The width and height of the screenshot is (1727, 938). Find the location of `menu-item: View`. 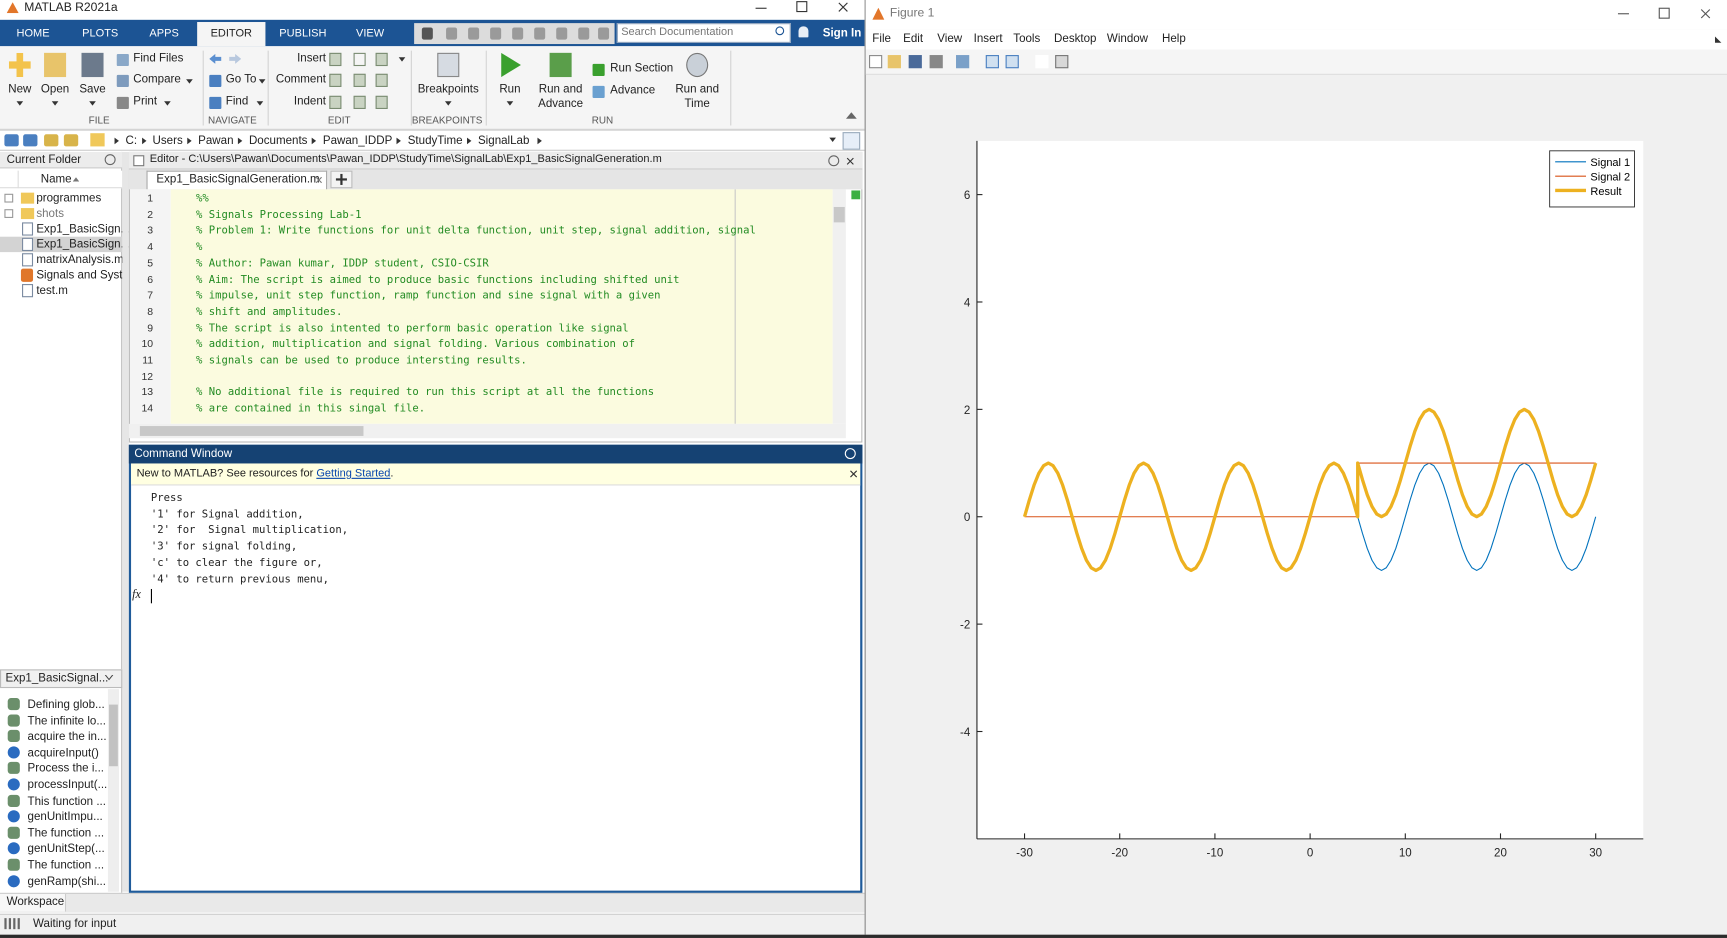

menu-item: View is located at coordinates (950, 38).